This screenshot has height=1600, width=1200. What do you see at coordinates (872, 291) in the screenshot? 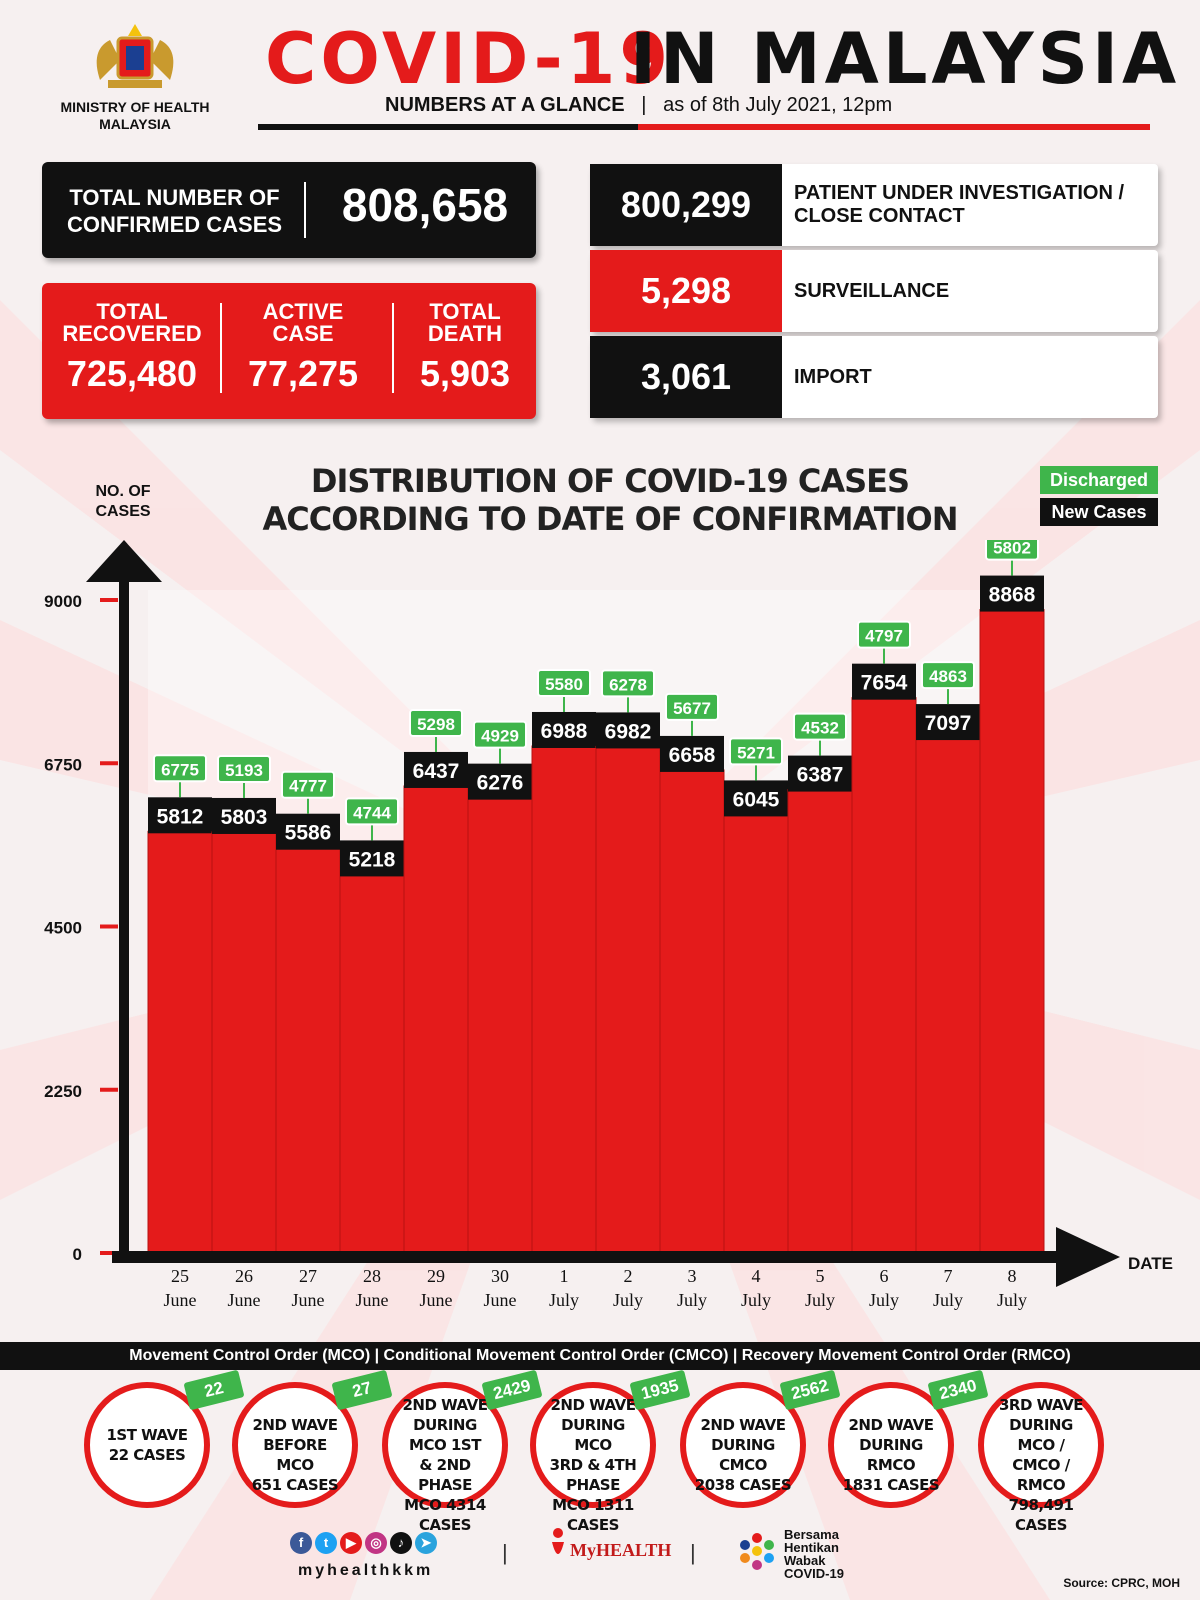
I see `category-label: SURVEILLANCE` at bounding box center [872, 291].